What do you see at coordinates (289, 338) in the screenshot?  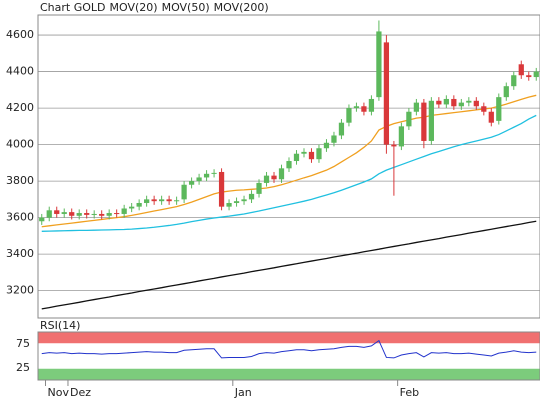 I see `upper-zone` at bounding box center [289, 338].